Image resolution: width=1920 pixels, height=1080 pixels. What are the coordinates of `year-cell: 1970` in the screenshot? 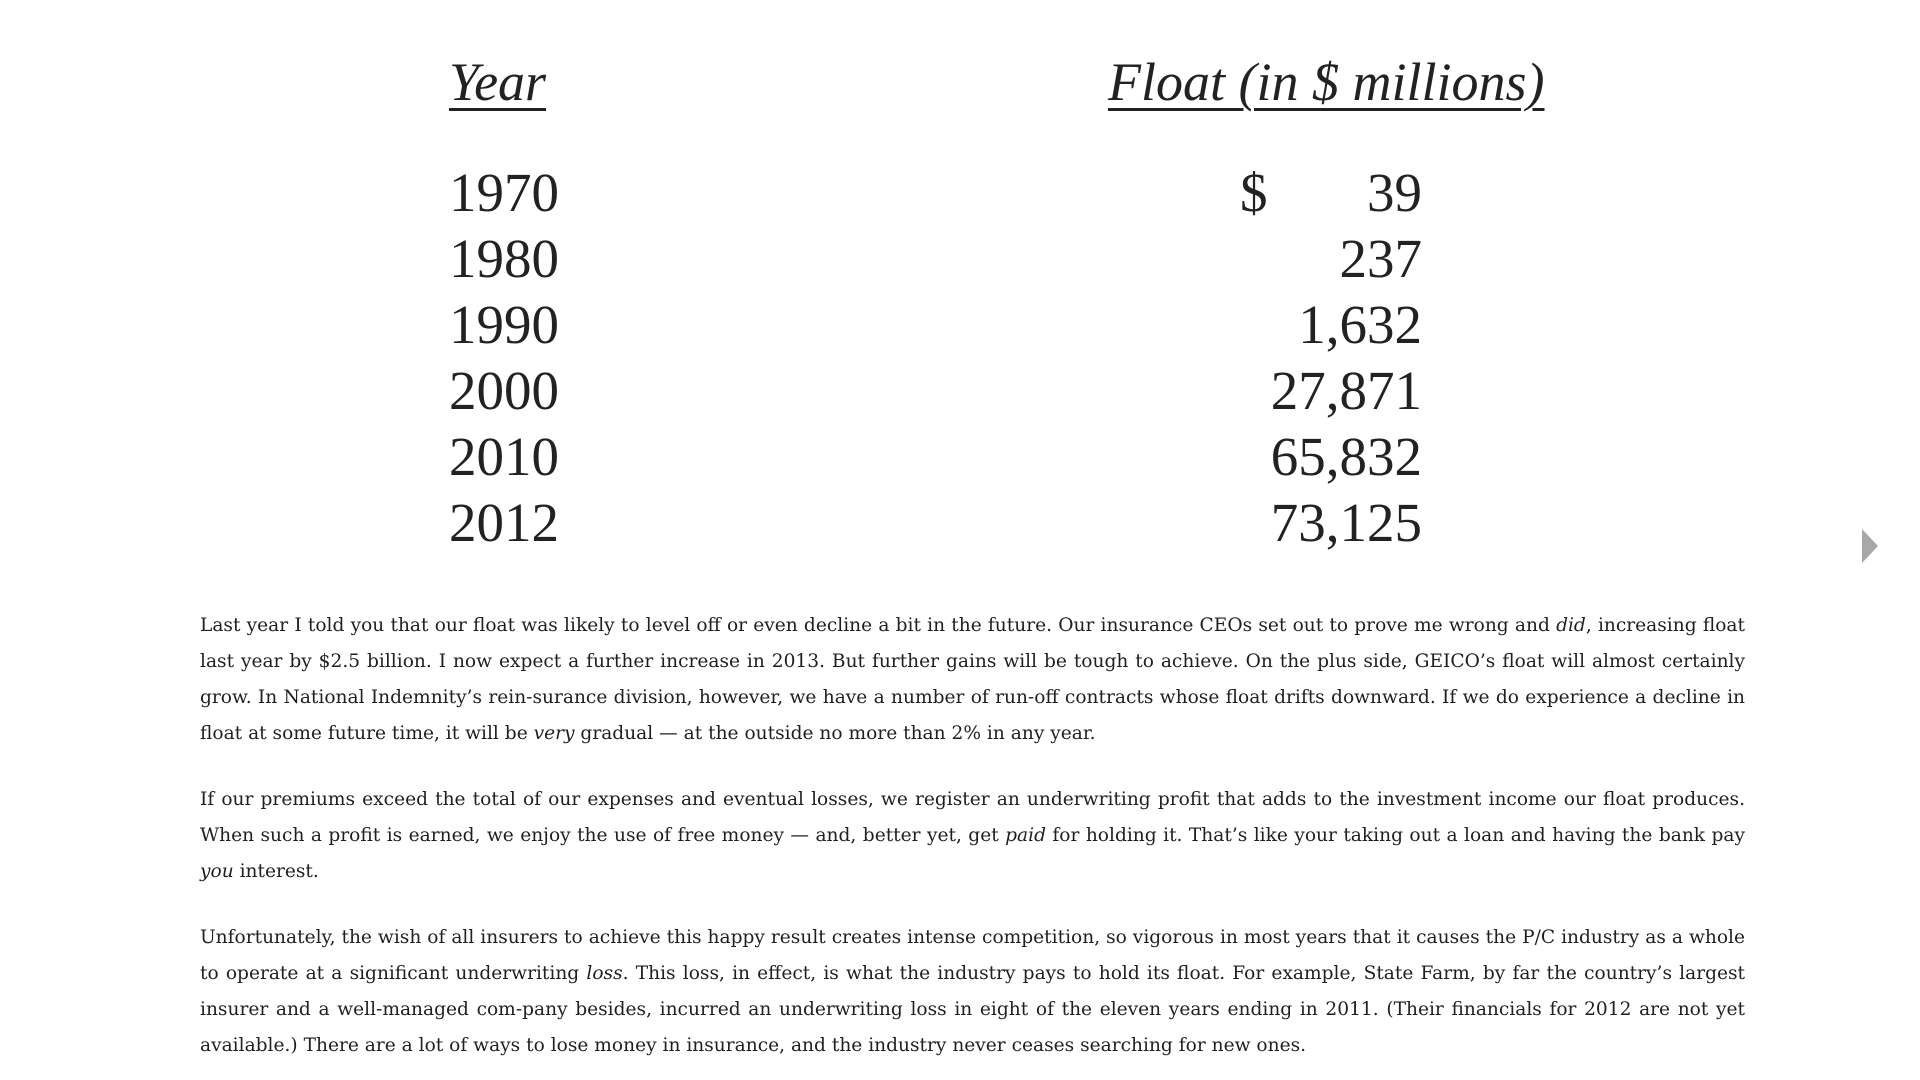 It's located at (504, 192).